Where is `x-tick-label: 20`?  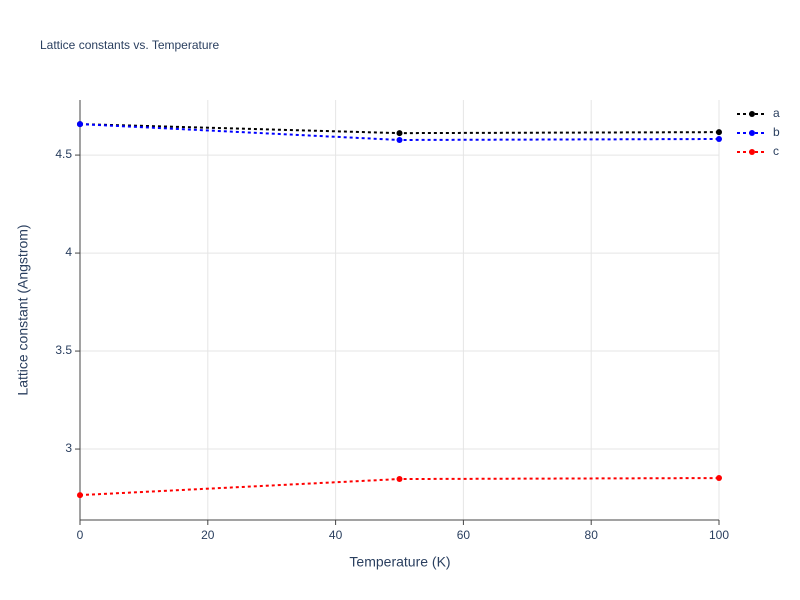
x-tick-label: 20 is located at coordinates (208, 535).